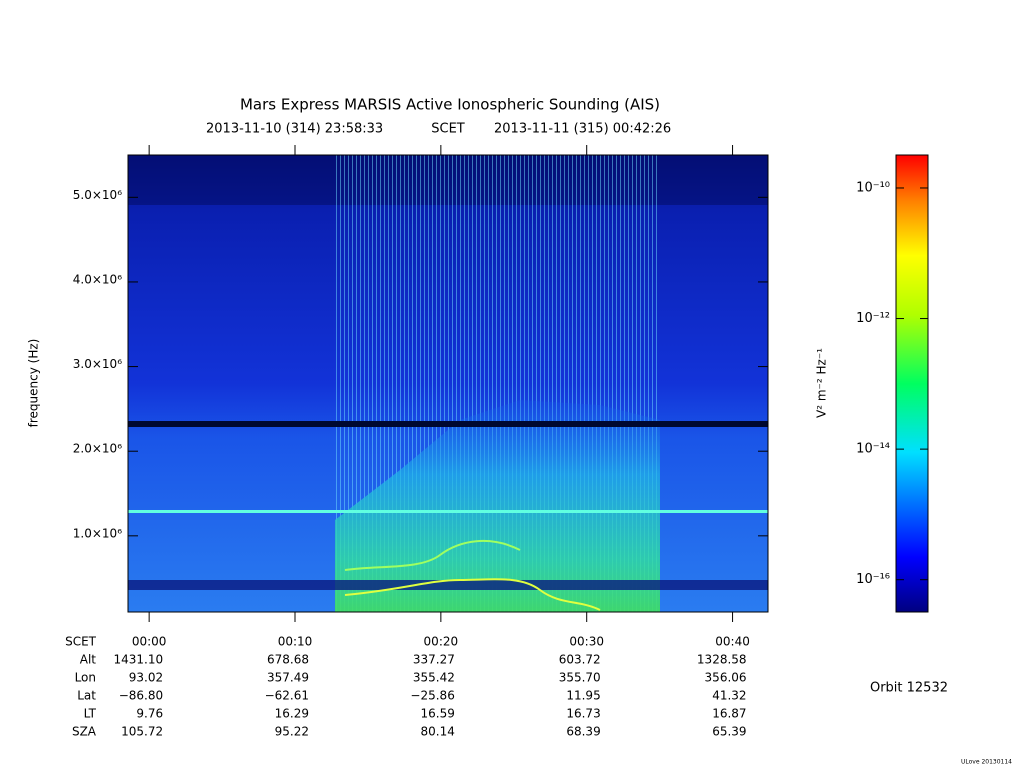 This screenshot has height=768, width=1024. Describe the element at coordinates (149, 714) in the screenshot. I see `ephemeris-value: 9.76` at that location.